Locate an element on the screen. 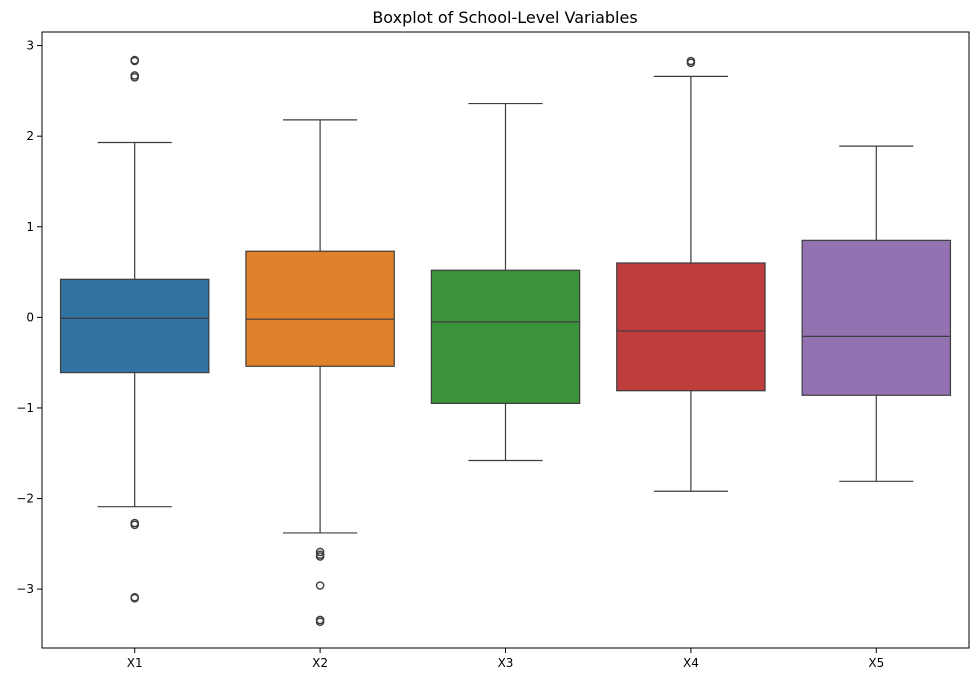 Image resolution: width=980 pixels, height=682 pixels. box-group-x2 is located at coordinates (320, 373).